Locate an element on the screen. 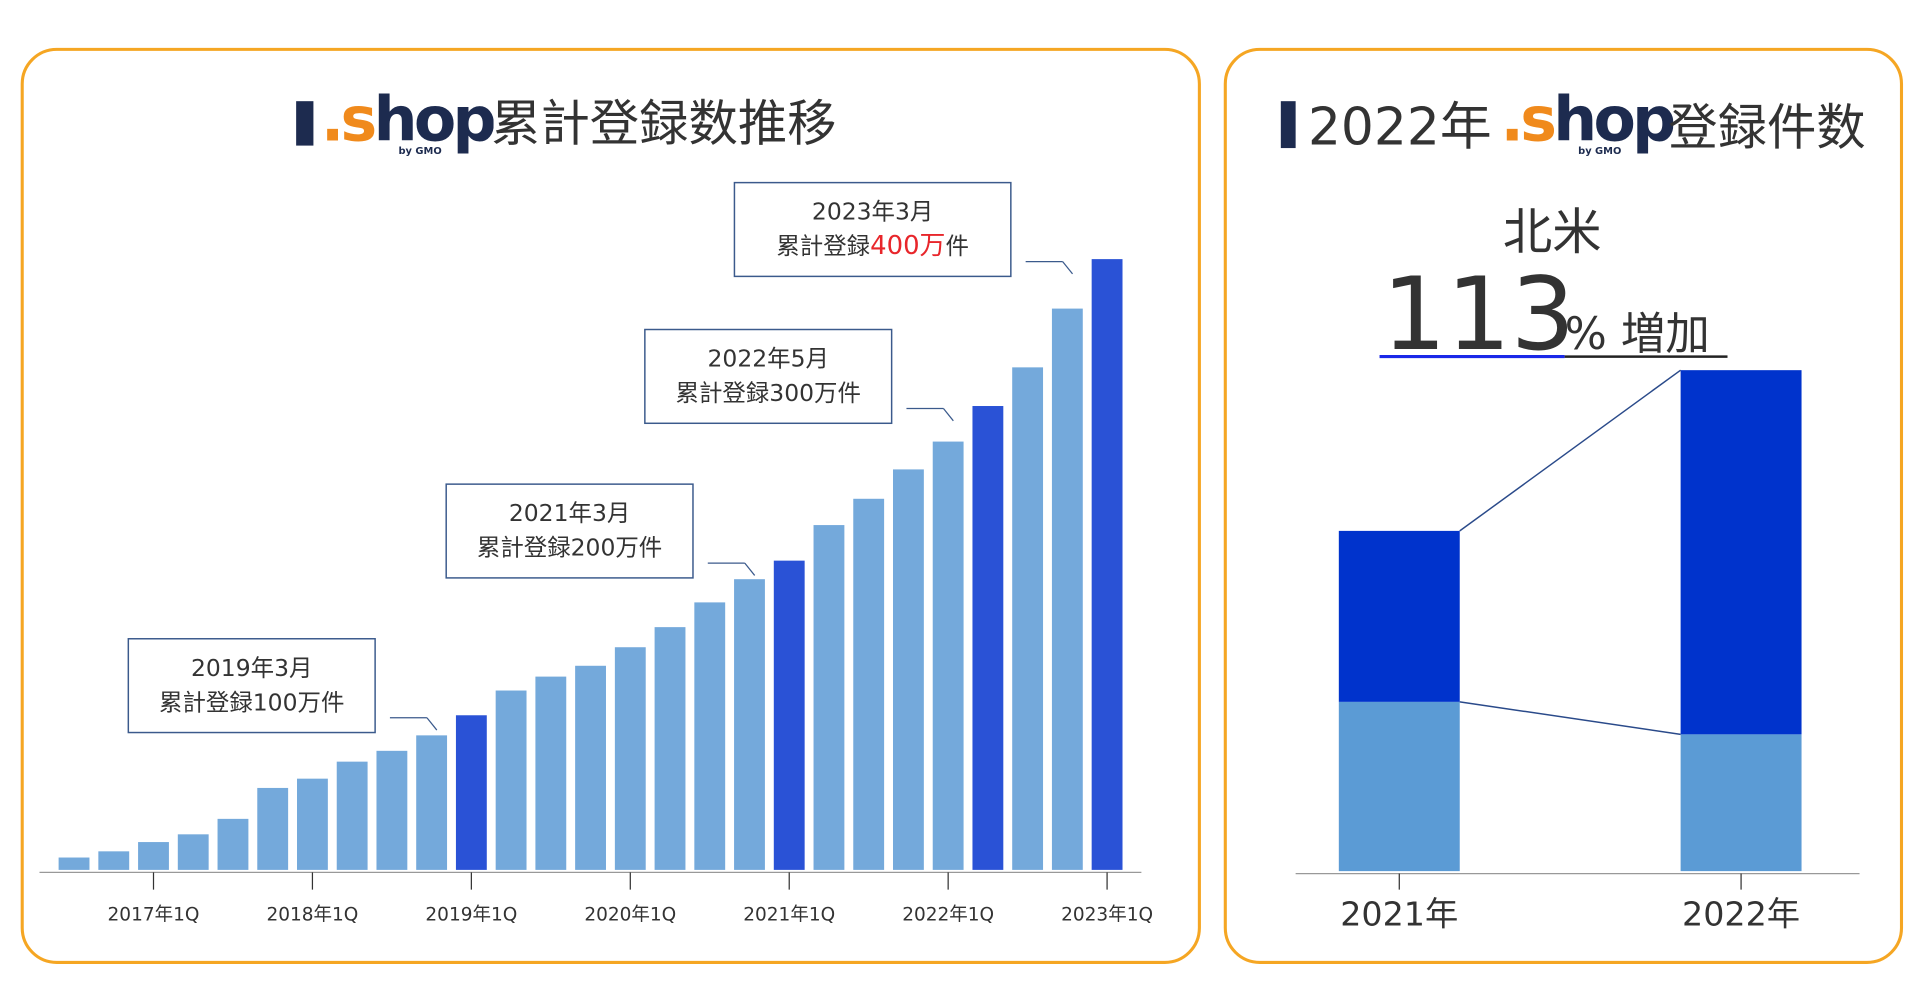  title-prefix: 2022年 is located at coordinates (1400, 127).